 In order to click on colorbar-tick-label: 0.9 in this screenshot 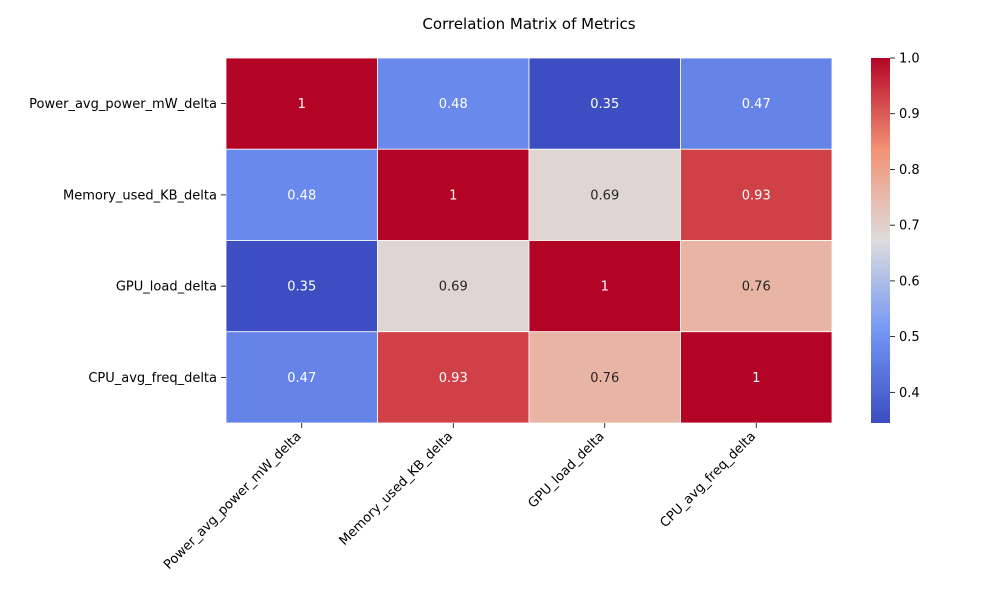, I will do `click(909, 114)`.